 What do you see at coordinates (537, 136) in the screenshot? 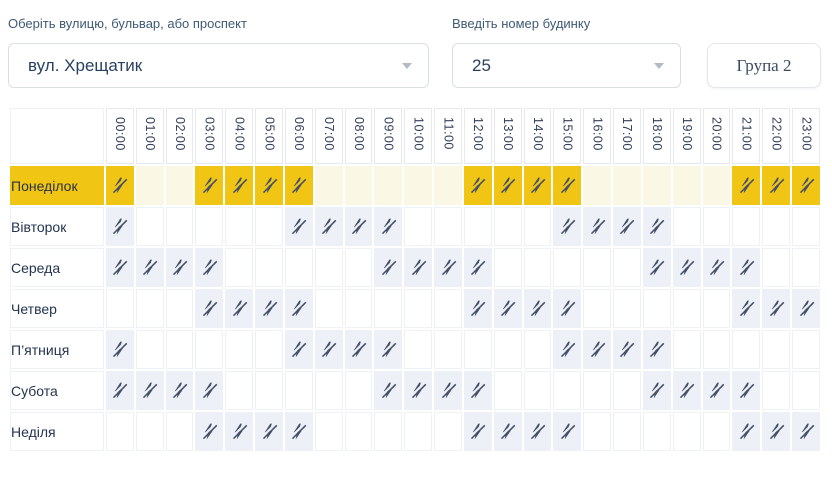
I see `hour-header-14: 14:00` at bounding box center [537, 136].